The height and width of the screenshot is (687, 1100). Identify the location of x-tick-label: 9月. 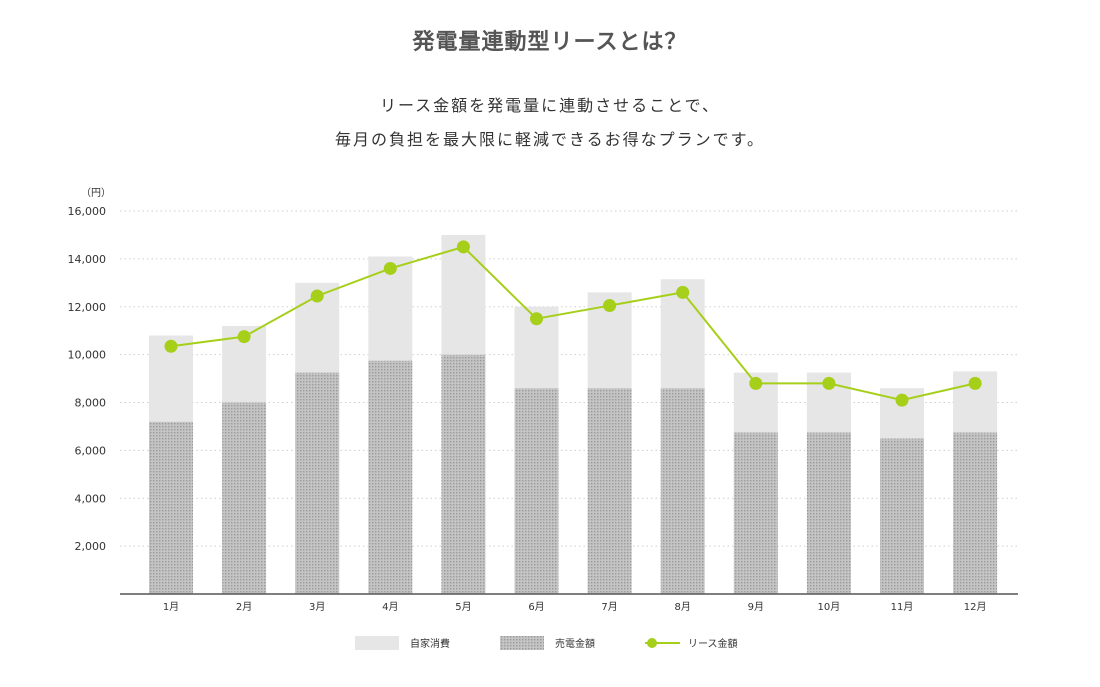
(756, 607).